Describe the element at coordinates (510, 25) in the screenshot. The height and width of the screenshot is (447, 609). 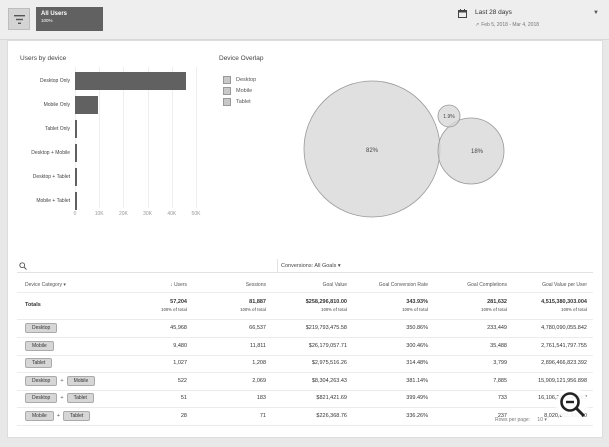
I see `date-range-text: Feb 5, 2018 - Mar 4, 2018` at that location.